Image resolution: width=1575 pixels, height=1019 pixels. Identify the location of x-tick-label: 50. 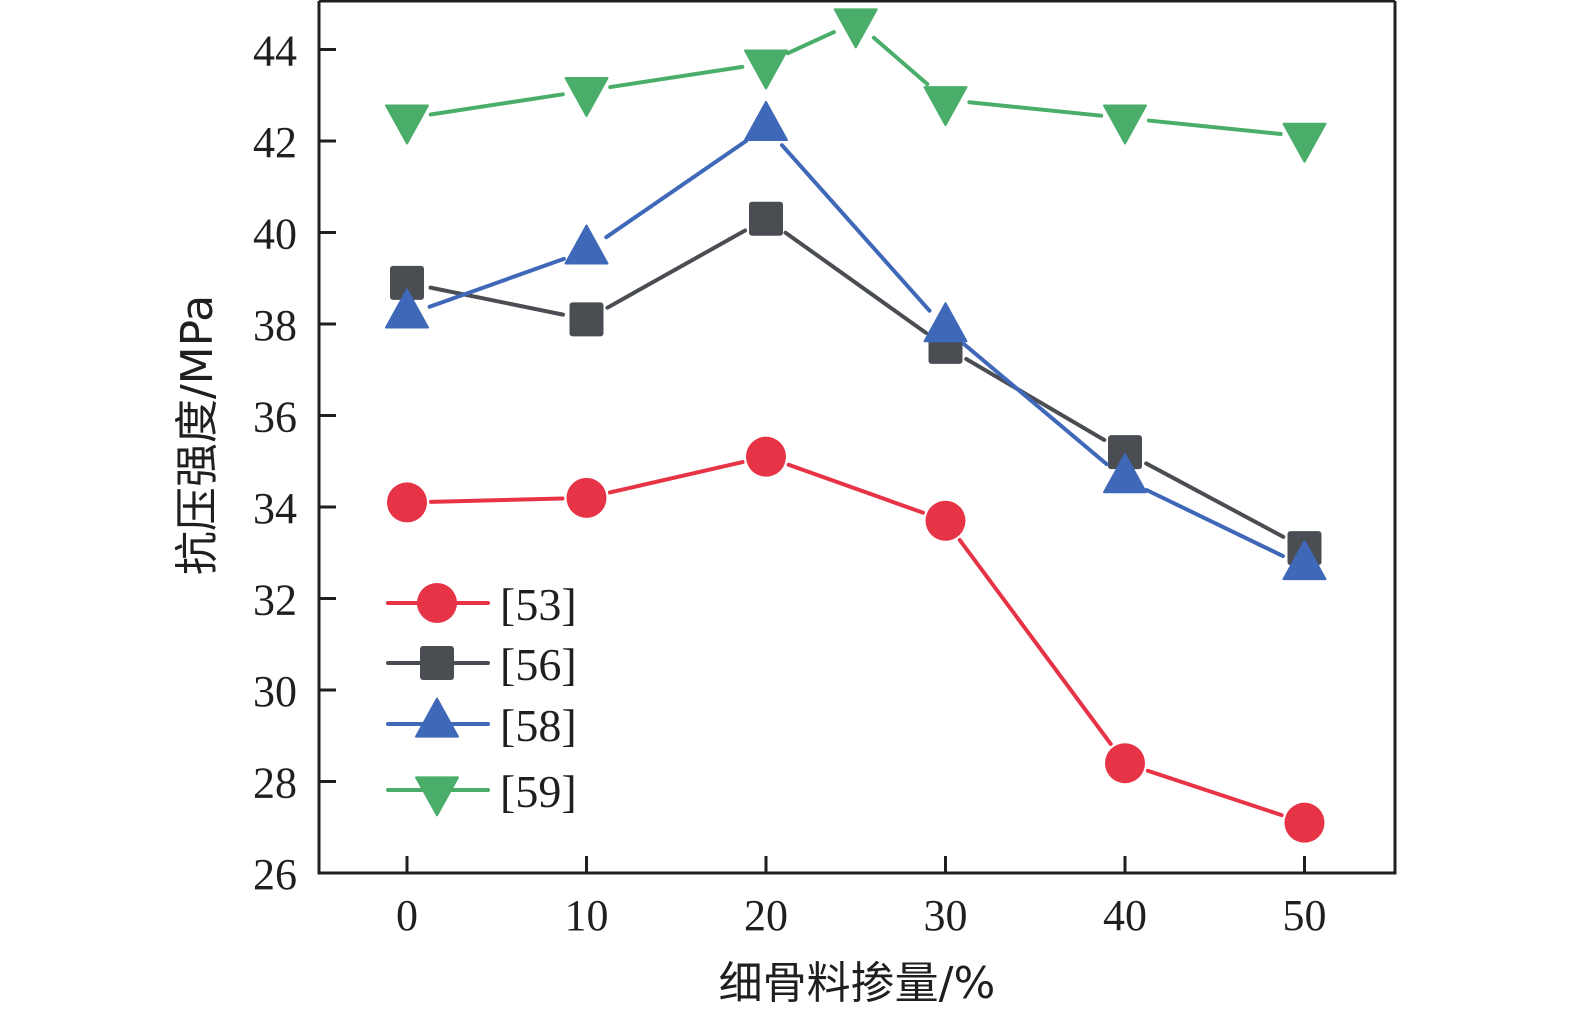
(1305, 915).